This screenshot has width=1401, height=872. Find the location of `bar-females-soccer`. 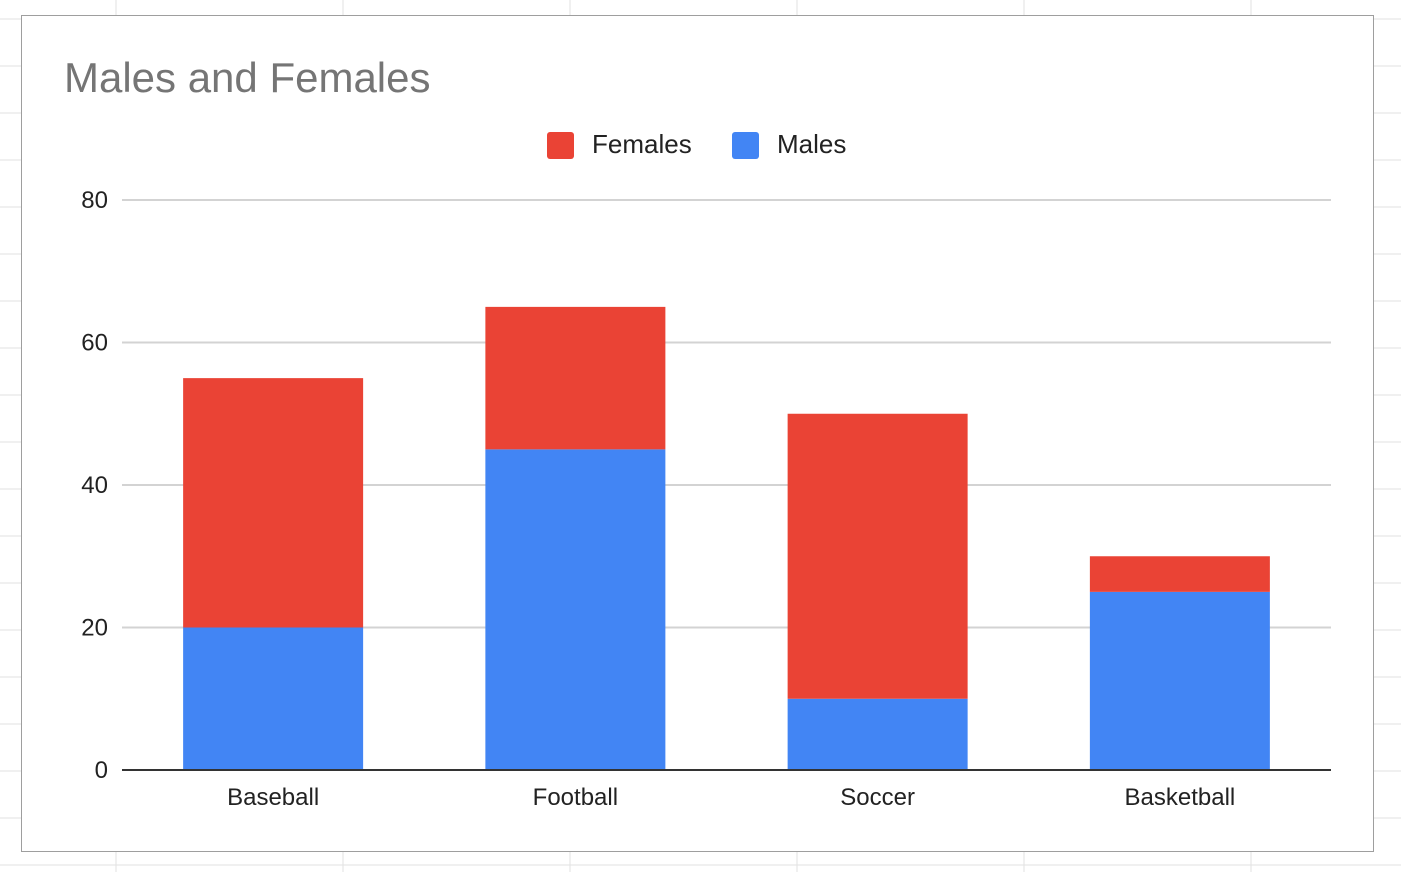

bar-females-soccer is located at coordinates (877, 556).